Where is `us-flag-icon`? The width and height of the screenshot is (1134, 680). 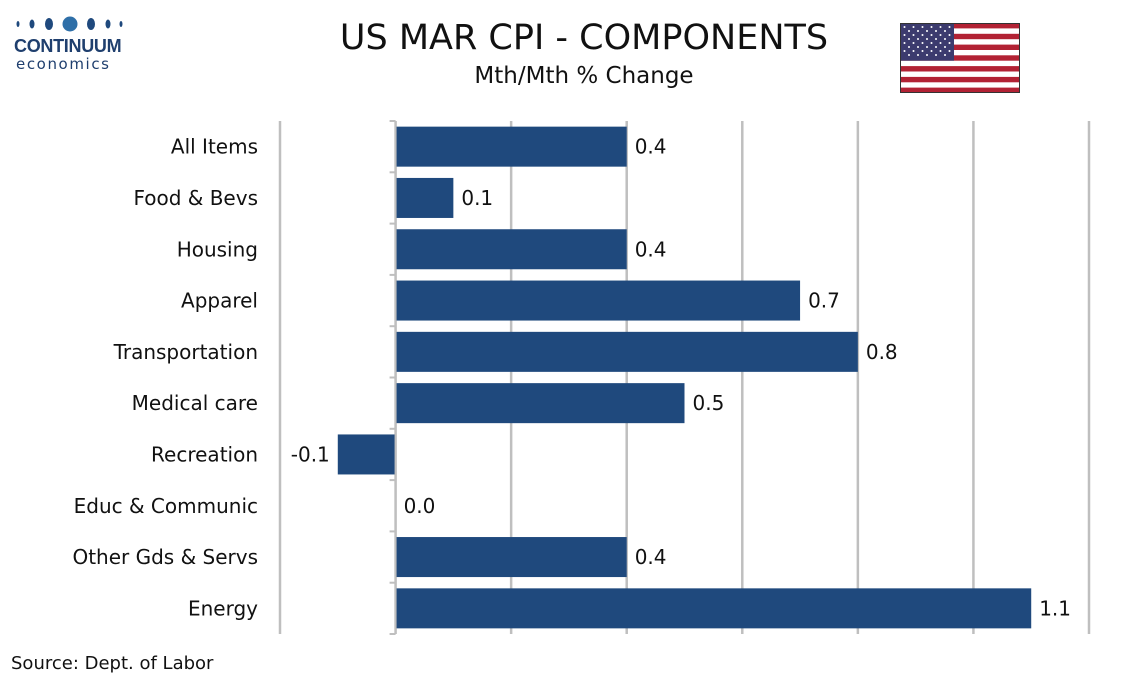 us-flag-icon is located at coordinates (960, 58).